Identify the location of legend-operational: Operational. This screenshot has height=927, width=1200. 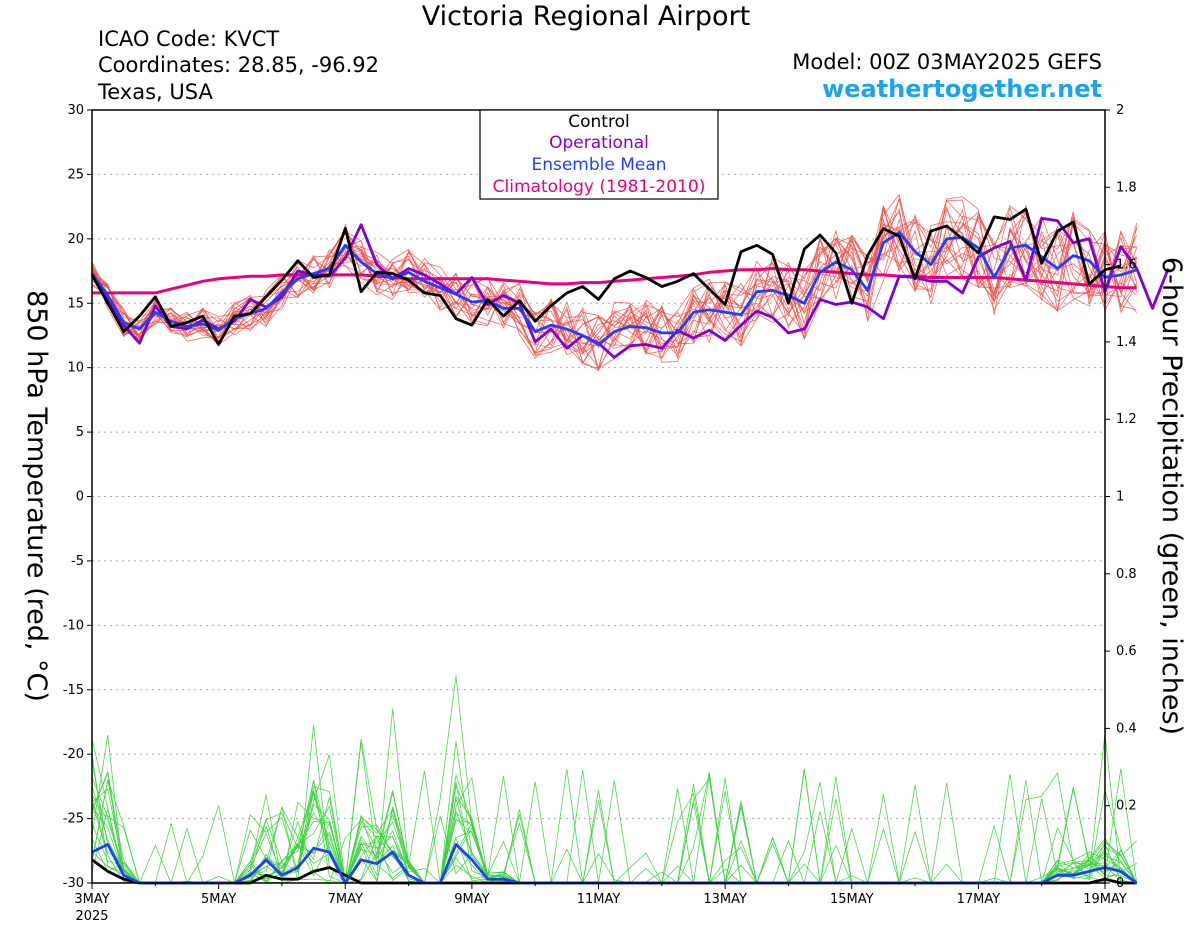
(599, 143).